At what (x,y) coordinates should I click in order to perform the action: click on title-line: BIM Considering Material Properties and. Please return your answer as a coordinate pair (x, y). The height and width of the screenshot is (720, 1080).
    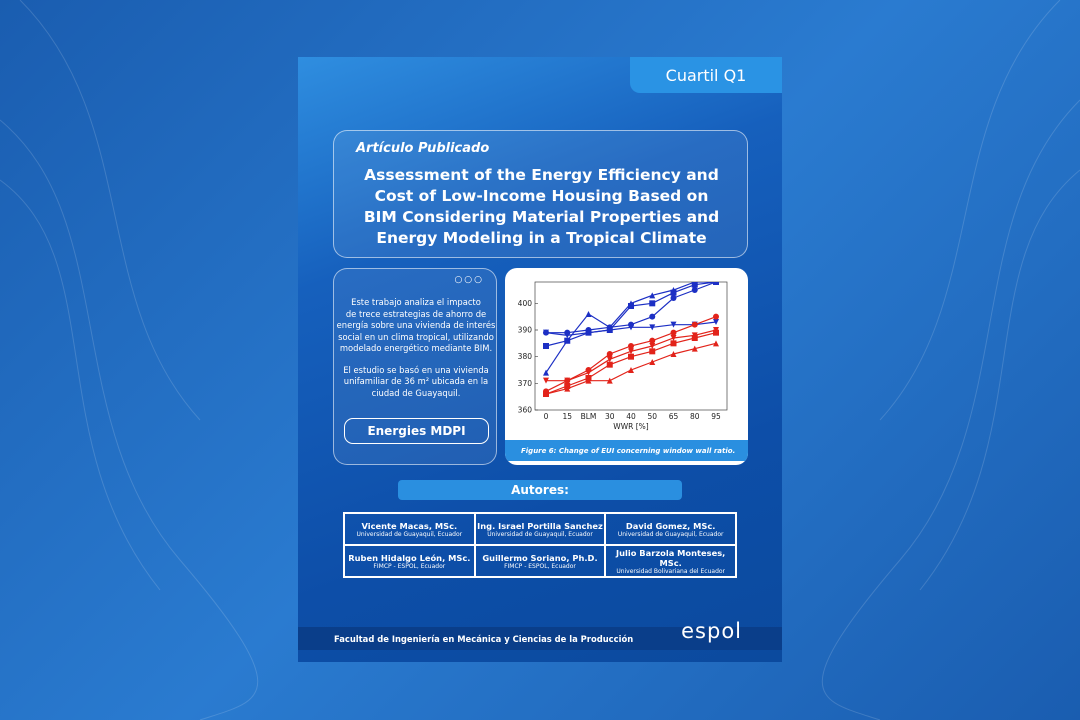
    Looking at the image, I should click on (541, 217).